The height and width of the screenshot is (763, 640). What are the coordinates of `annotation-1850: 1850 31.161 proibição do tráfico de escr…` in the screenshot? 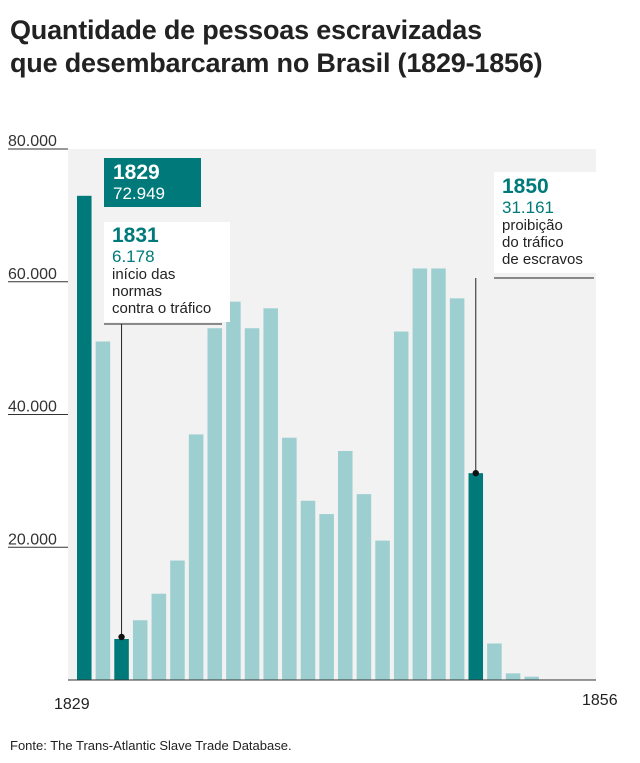 It's located at (548, 222).